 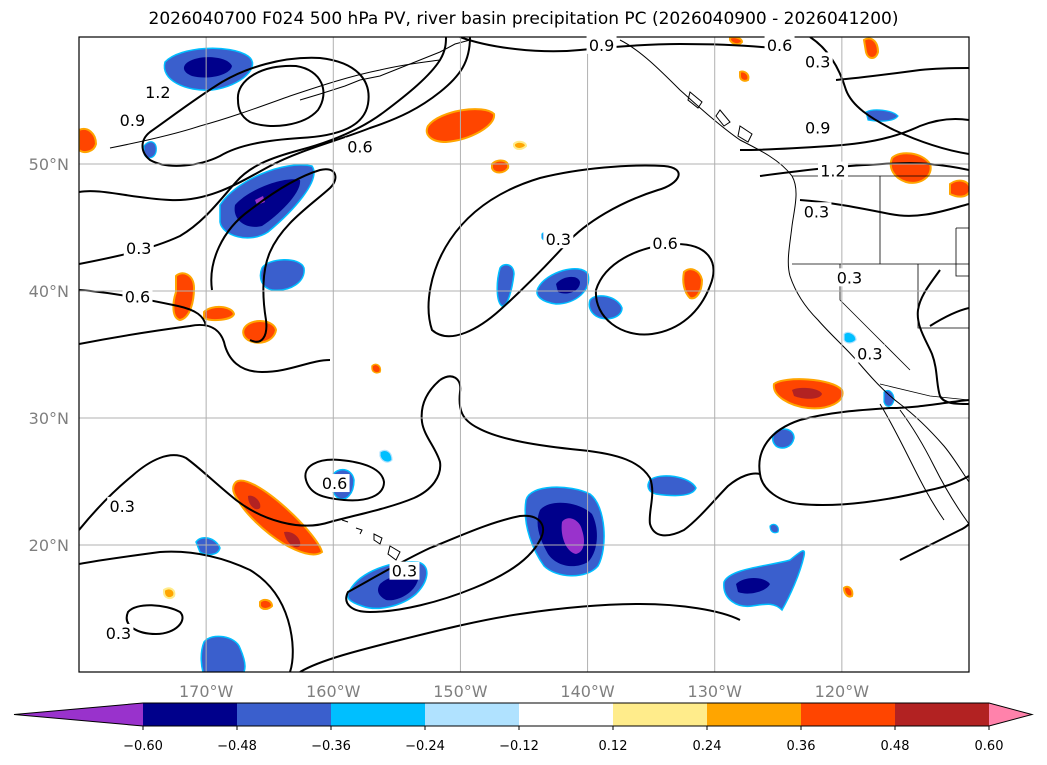 What do you see at coordinates (206, 691) in the screenshot?
I see `x-tick-label-0: 170°W` at bounding box center [206, 691].